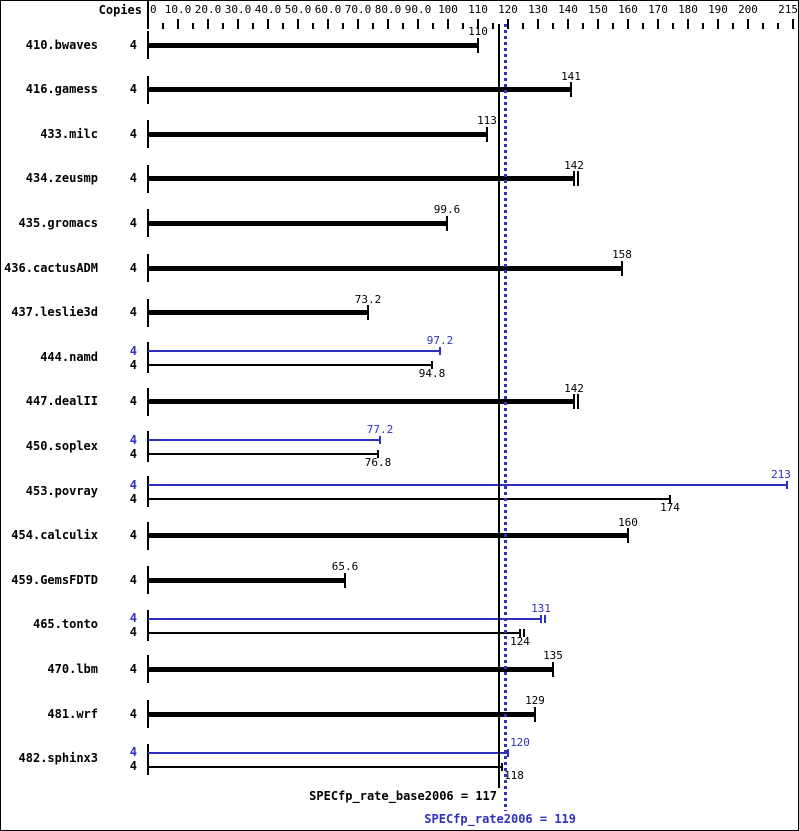 Image resolution: width=799 pixels, height=831 pixels. Describe the element at coordinates (403, 796) in the screenshot. I see `base-mean-label: SPECfp_rate_base2006 = 117` at that location.